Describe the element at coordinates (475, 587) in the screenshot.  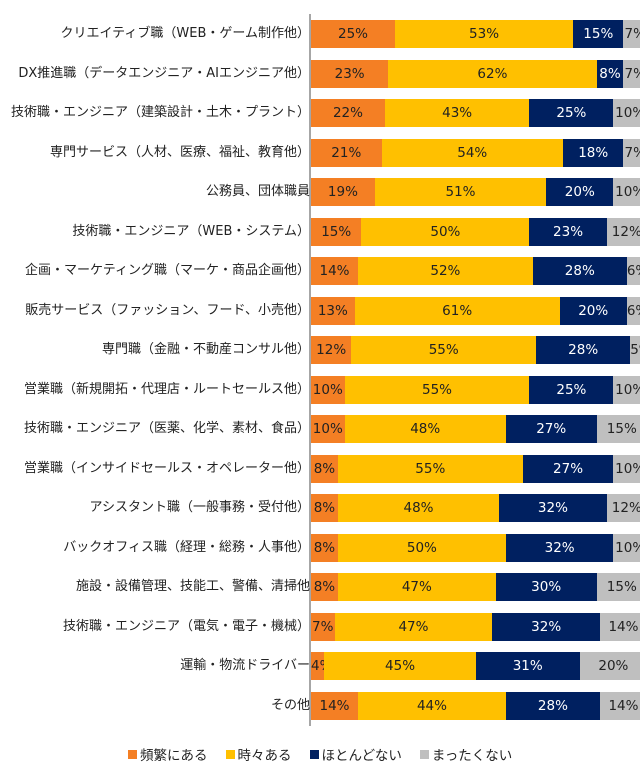
I see `stacked-bar: 8% 47% 30% 15%` at that location.